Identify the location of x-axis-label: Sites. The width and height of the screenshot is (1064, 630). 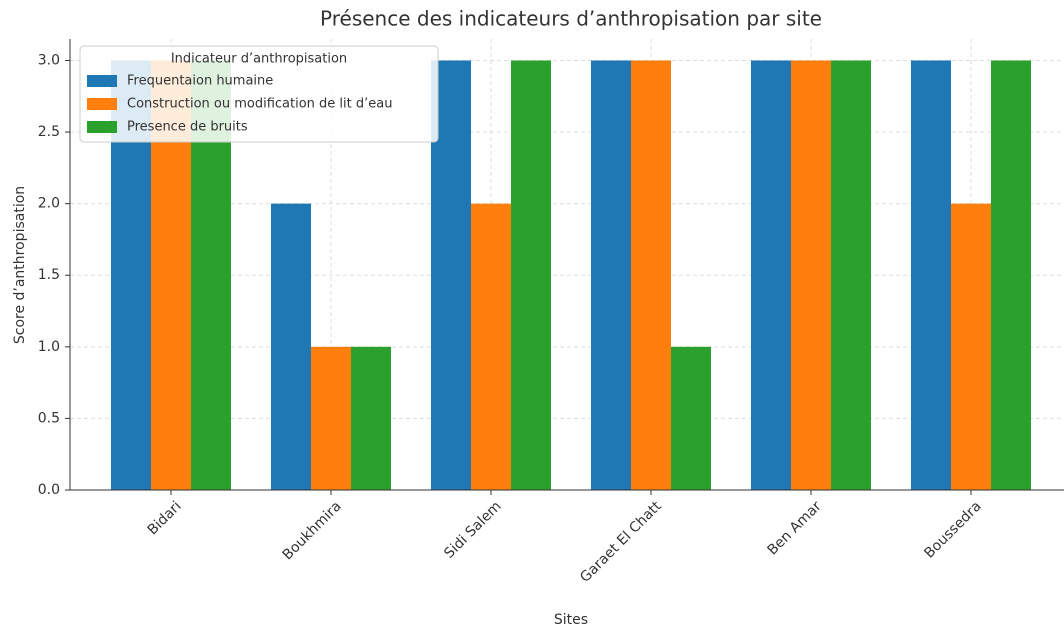
(571, 620).